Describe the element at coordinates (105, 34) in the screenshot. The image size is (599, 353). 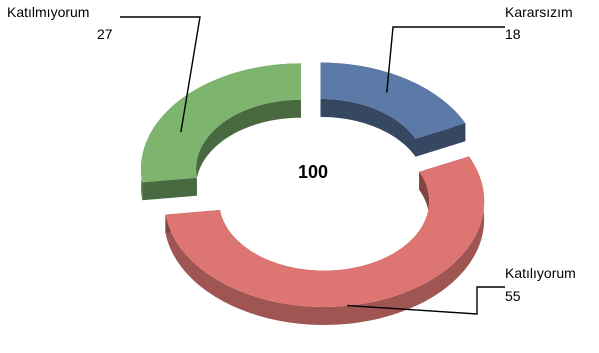
I see `data-label-value: 27` at that location.